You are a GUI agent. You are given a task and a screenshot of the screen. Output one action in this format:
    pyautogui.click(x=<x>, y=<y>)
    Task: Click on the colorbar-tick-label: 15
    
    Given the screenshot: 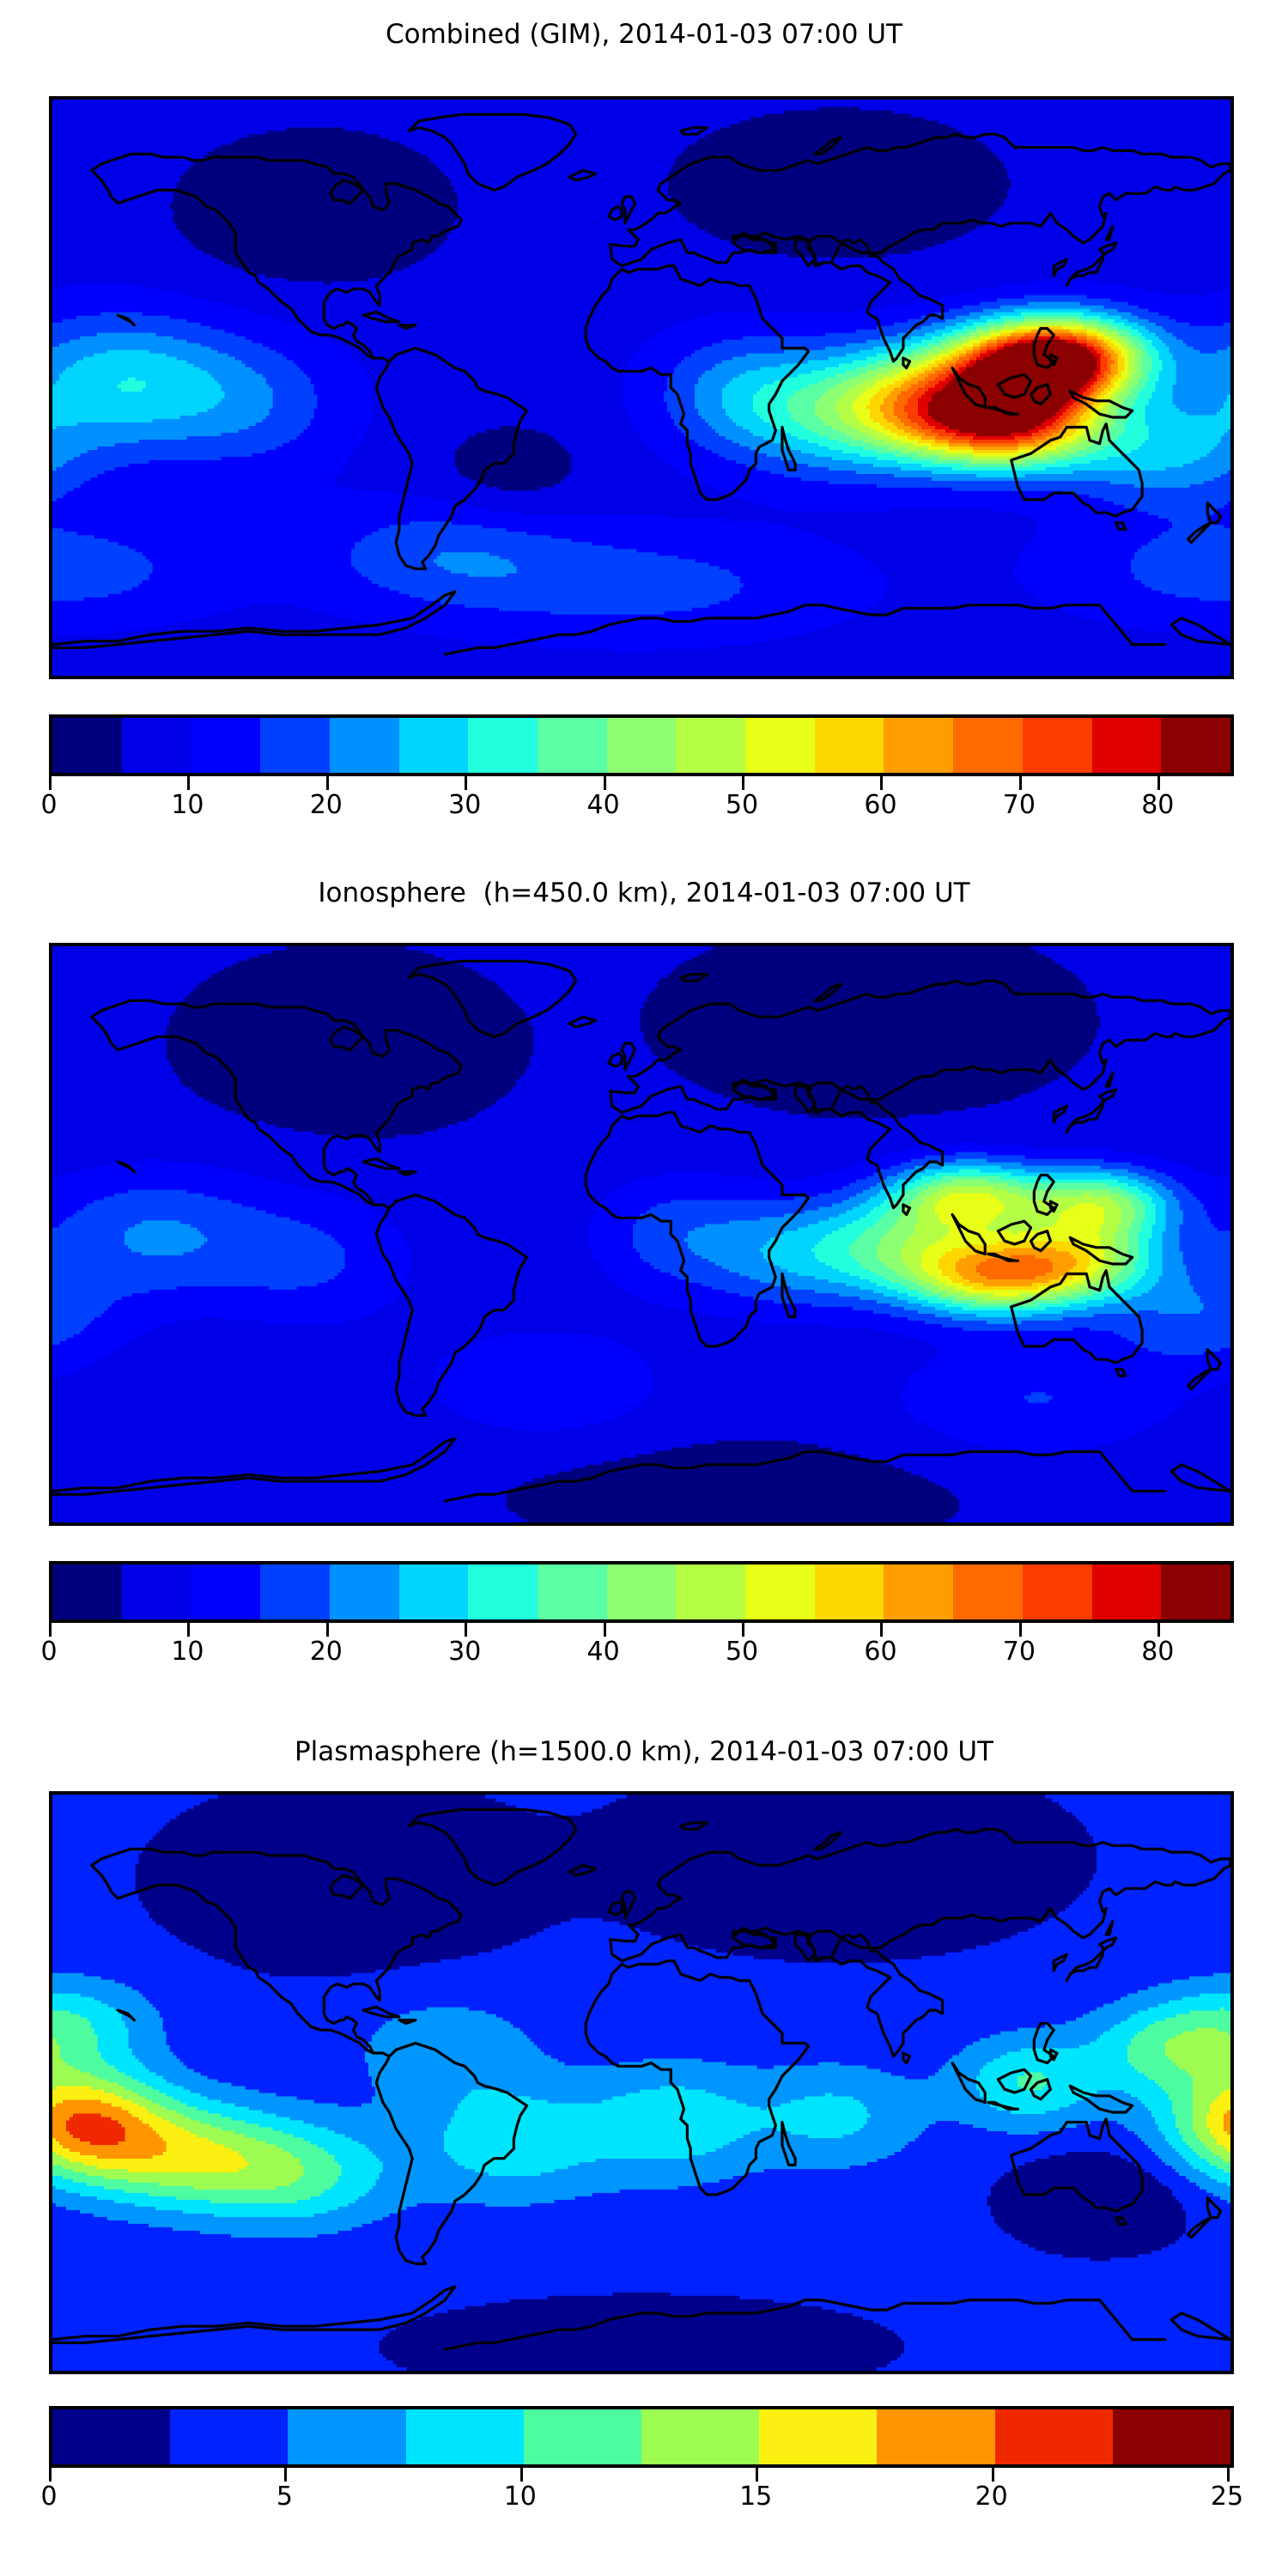 What is the action you would take?
    pyautogui.click(x=756, y=2497)
    